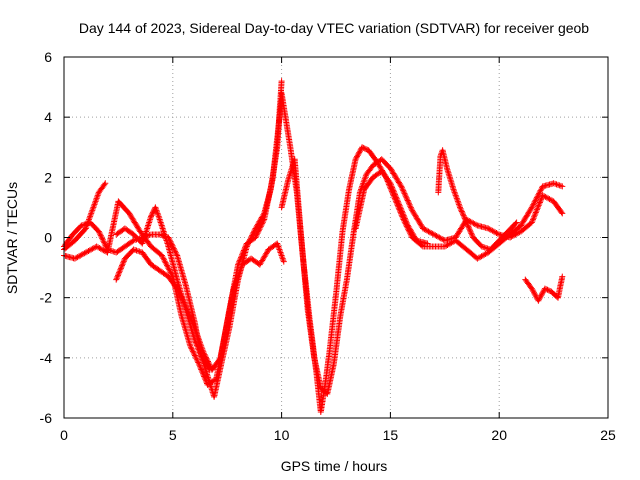 This screenshot has height=480, width=640. Describe the element at coordinates (46, 298) in the screenshot. I see `y-tick-label: -2` at that location.